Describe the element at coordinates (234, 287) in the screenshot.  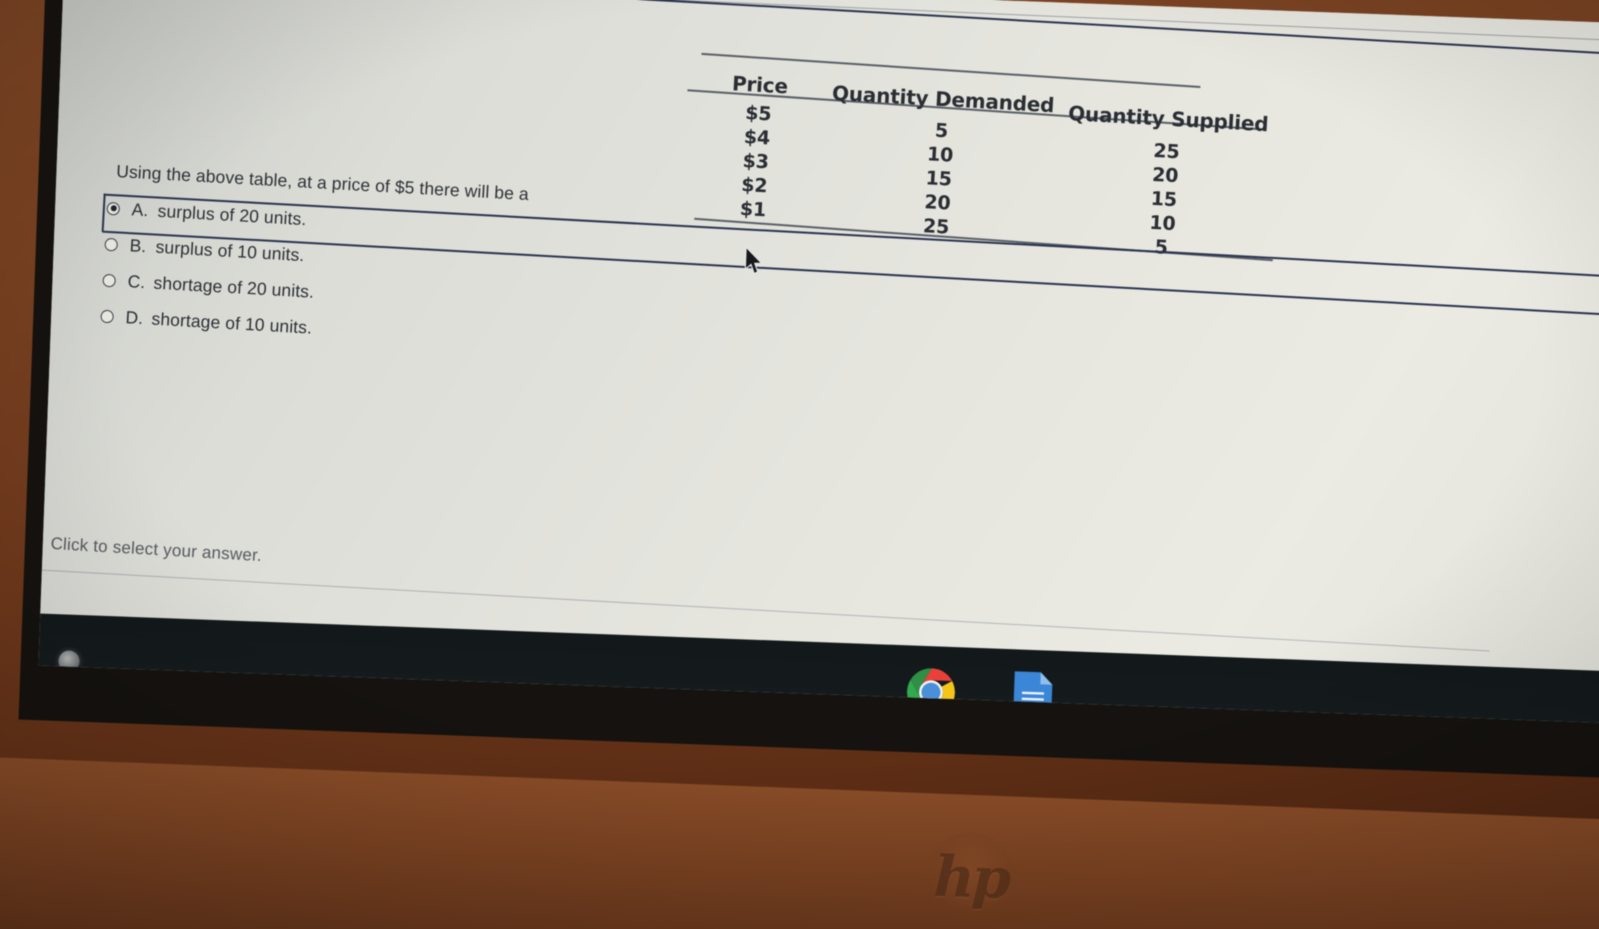
I see `option-text-c: shortage of 20 units.` at that location.